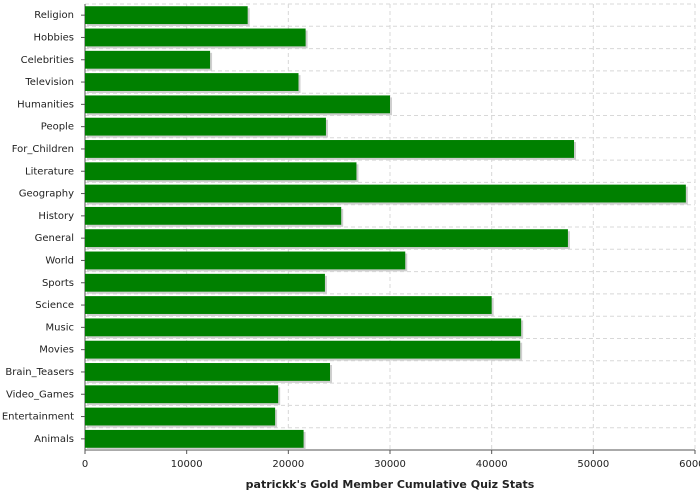 Image resolution: width=700 pixels, height=500 pixels. I want to click on y-tick-label: Animals, so click(54, 439).